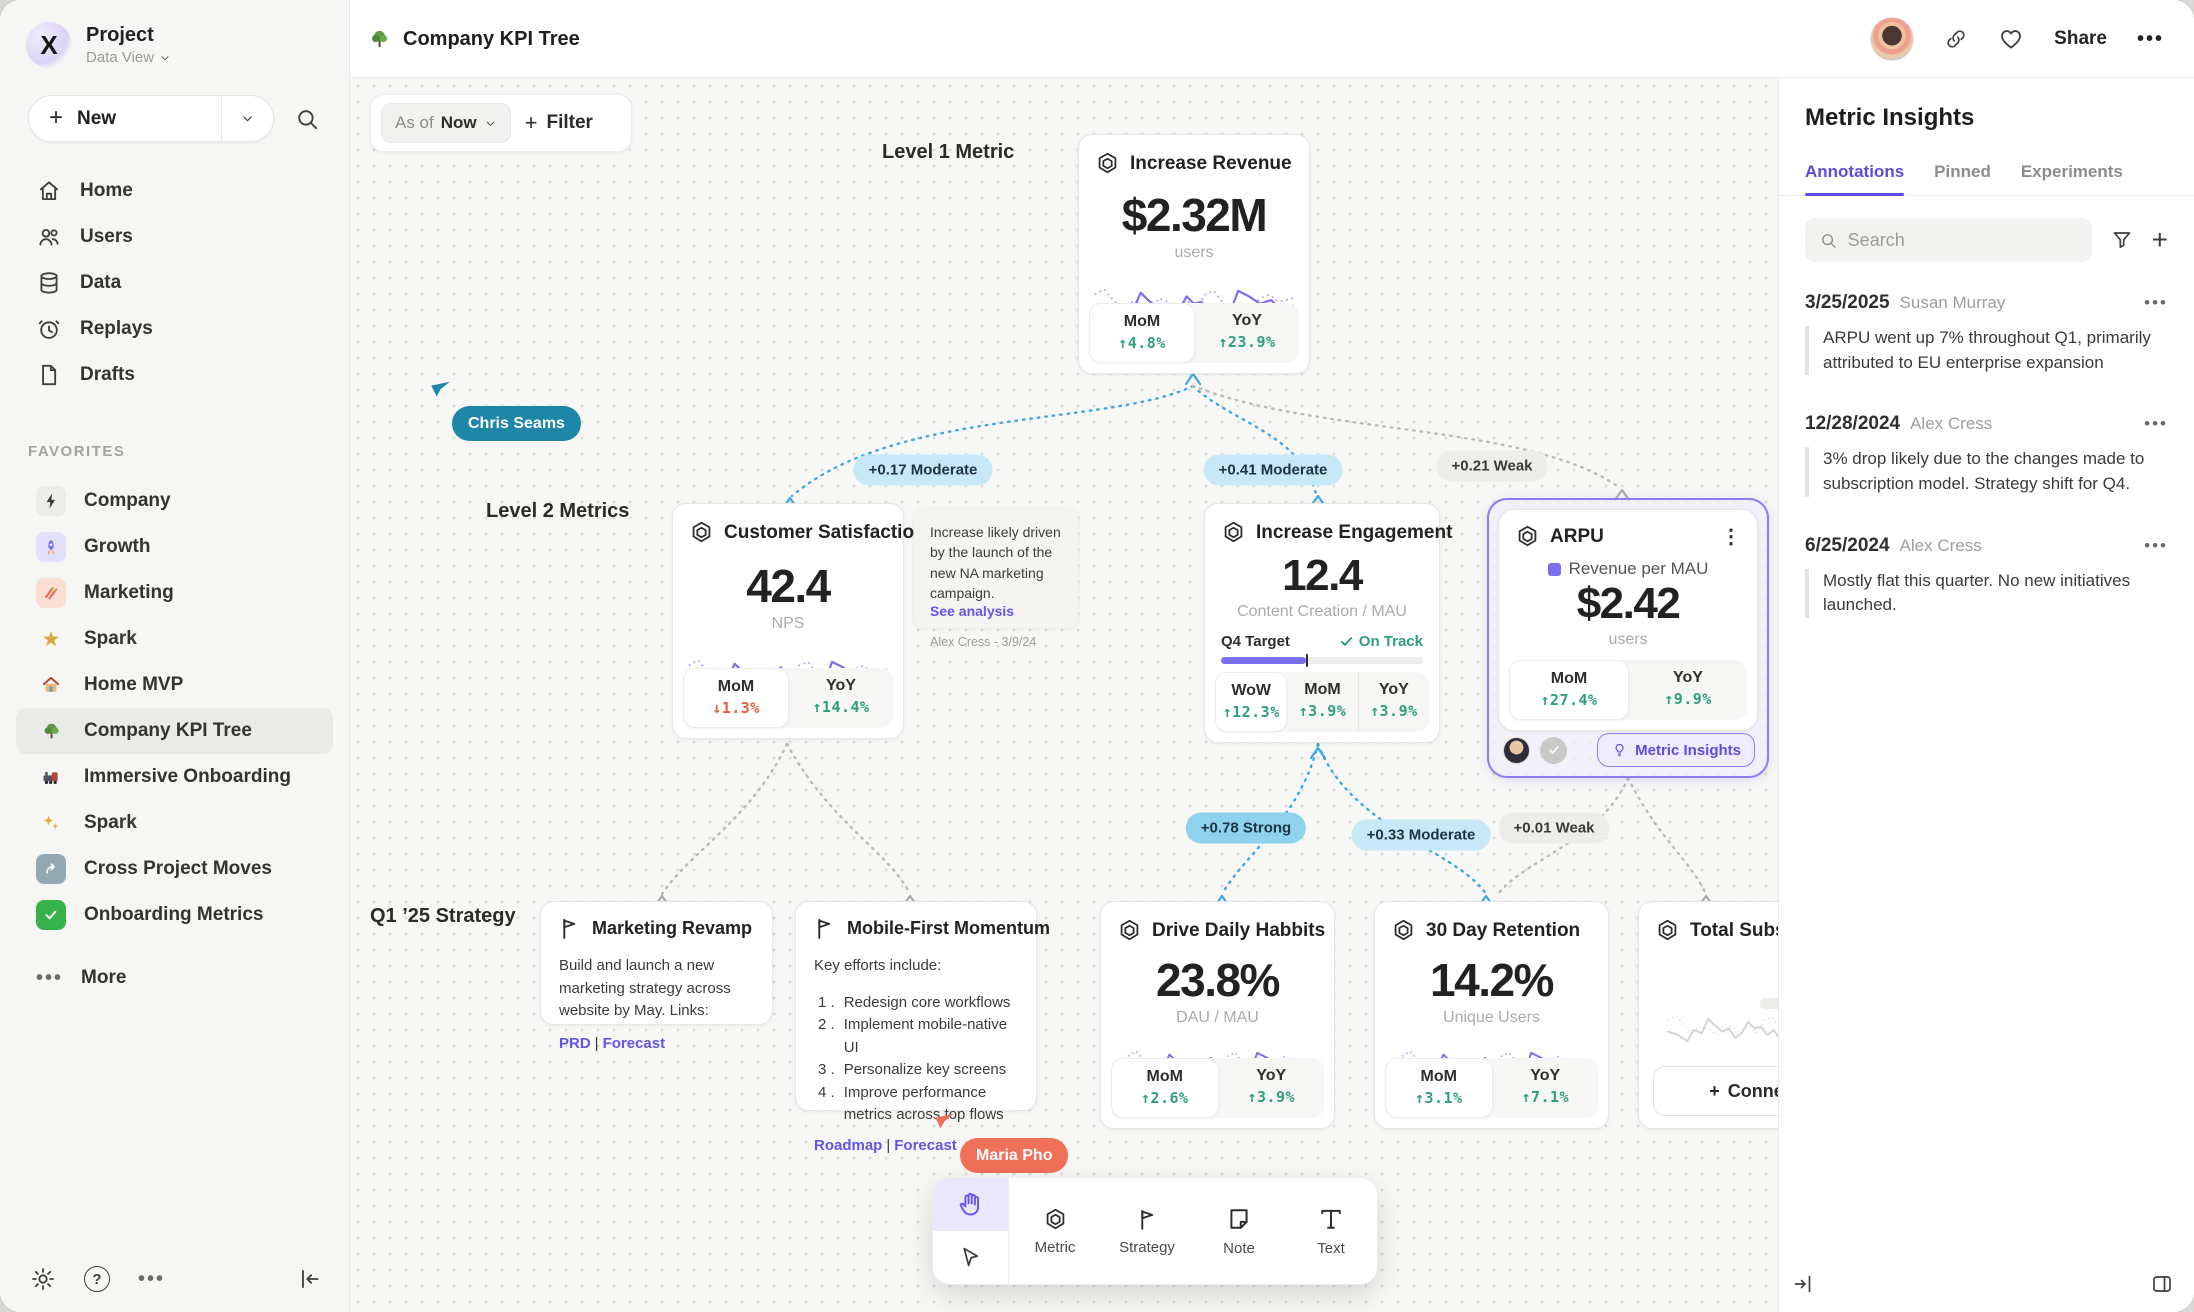 The width and height of the screenshot is (2194, 1312). I want to click on help-icon: ?, so click(97, 1279).